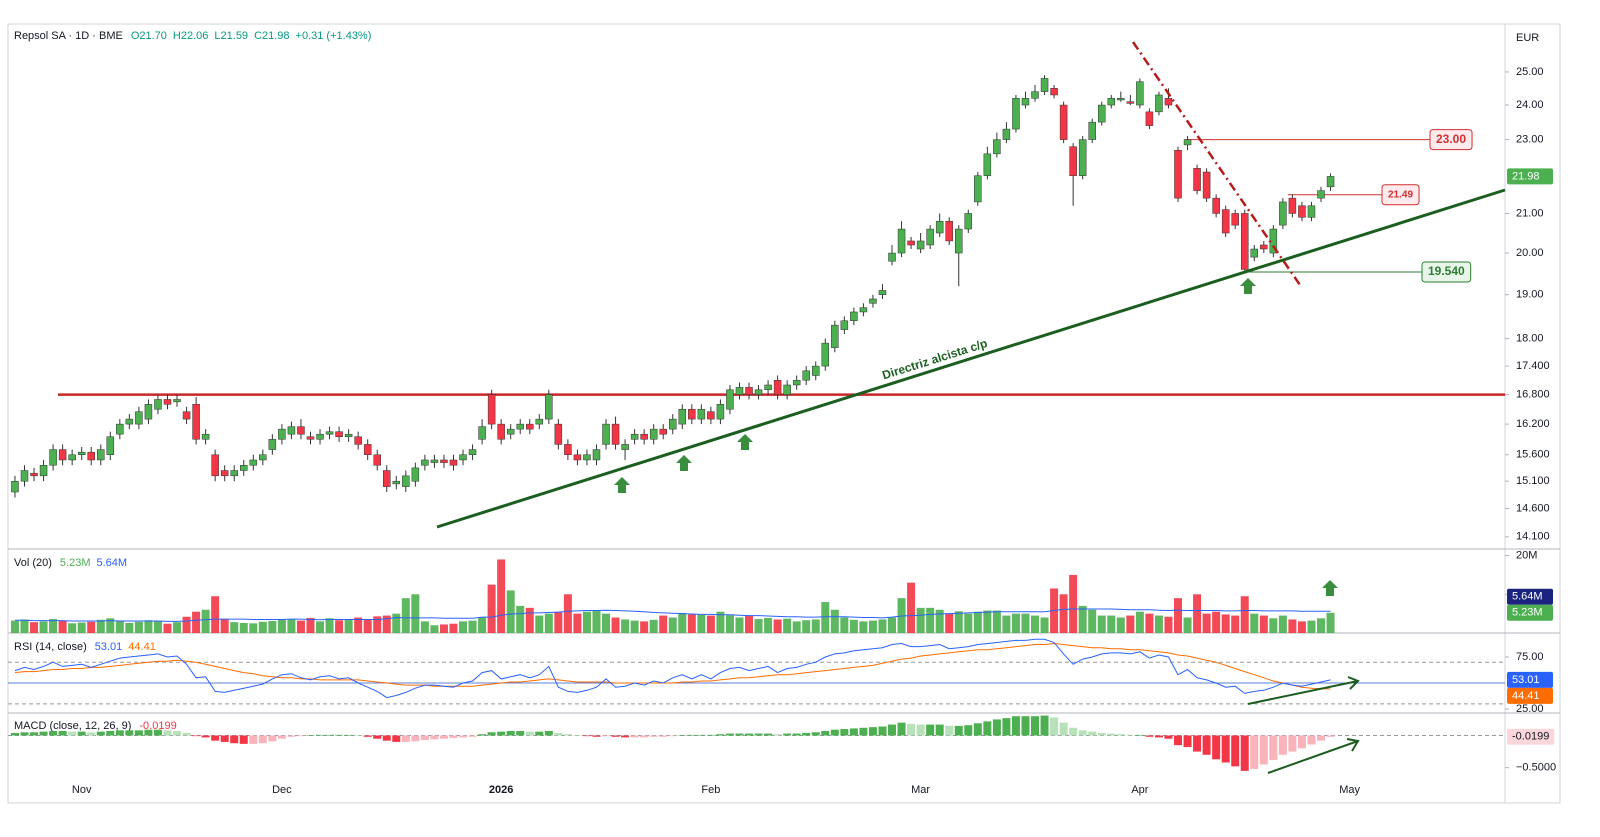  I want to click on x-tick-label: Apr, so click(1139, 790).